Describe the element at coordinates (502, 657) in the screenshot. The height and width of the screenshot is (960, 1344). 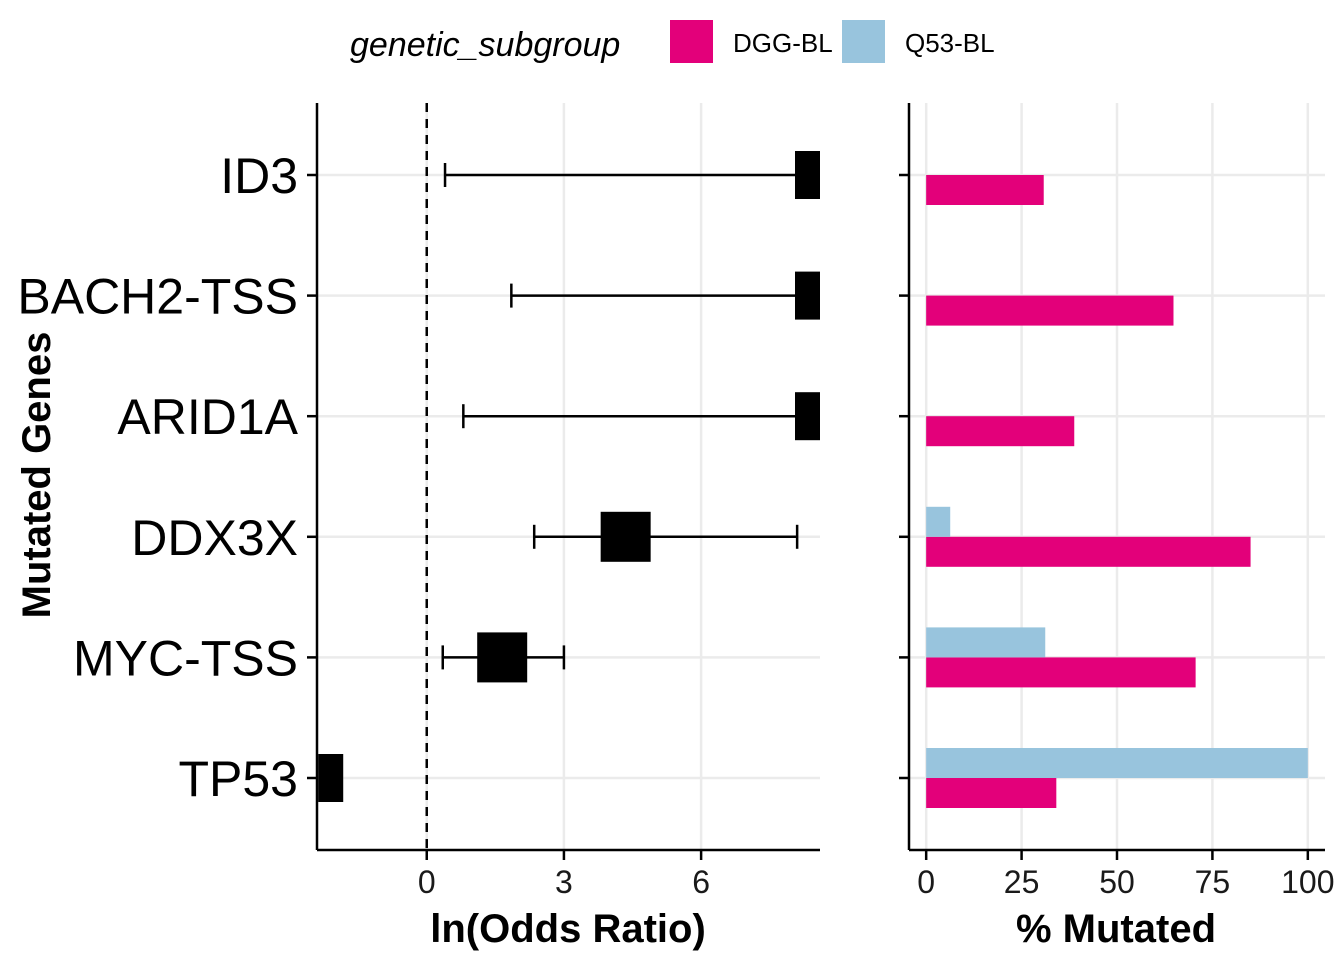
I see `estimate-box-myc-tss` at that location.